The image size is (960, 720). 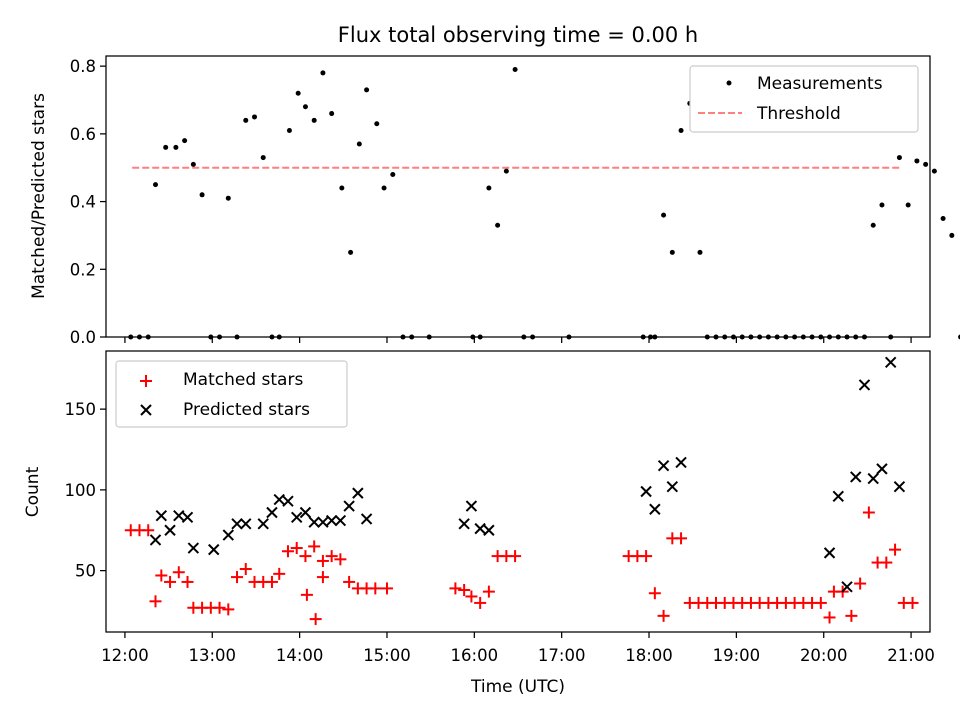 What do you see at coordinates (475, 655) in the screenshot?
I see `x-tick-label: 16:00` at bounding box center [475, 655].